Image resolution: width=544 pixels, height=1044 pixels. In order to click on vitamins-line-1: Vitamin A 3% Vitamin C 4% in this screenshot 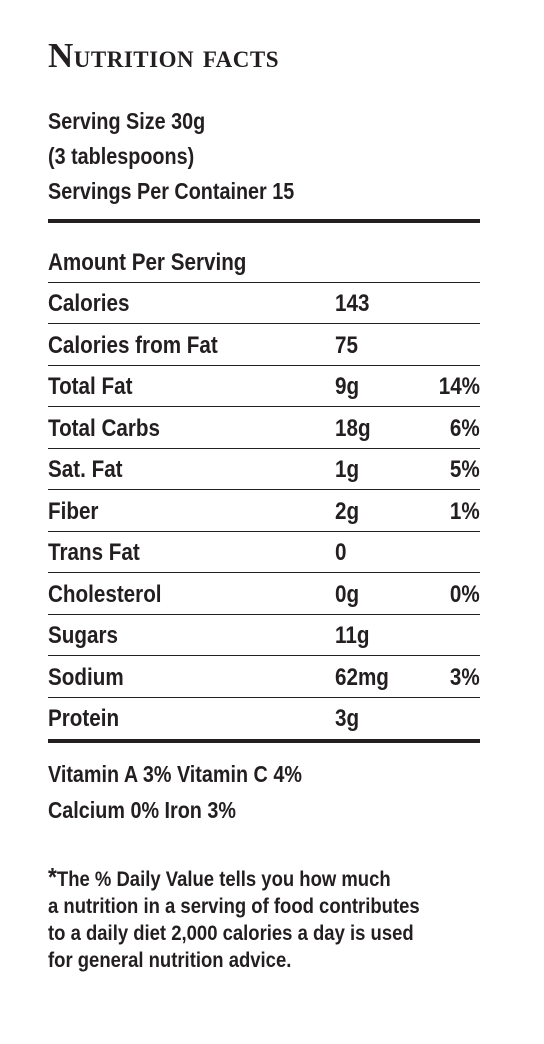, I will do `click(175, 774)`.